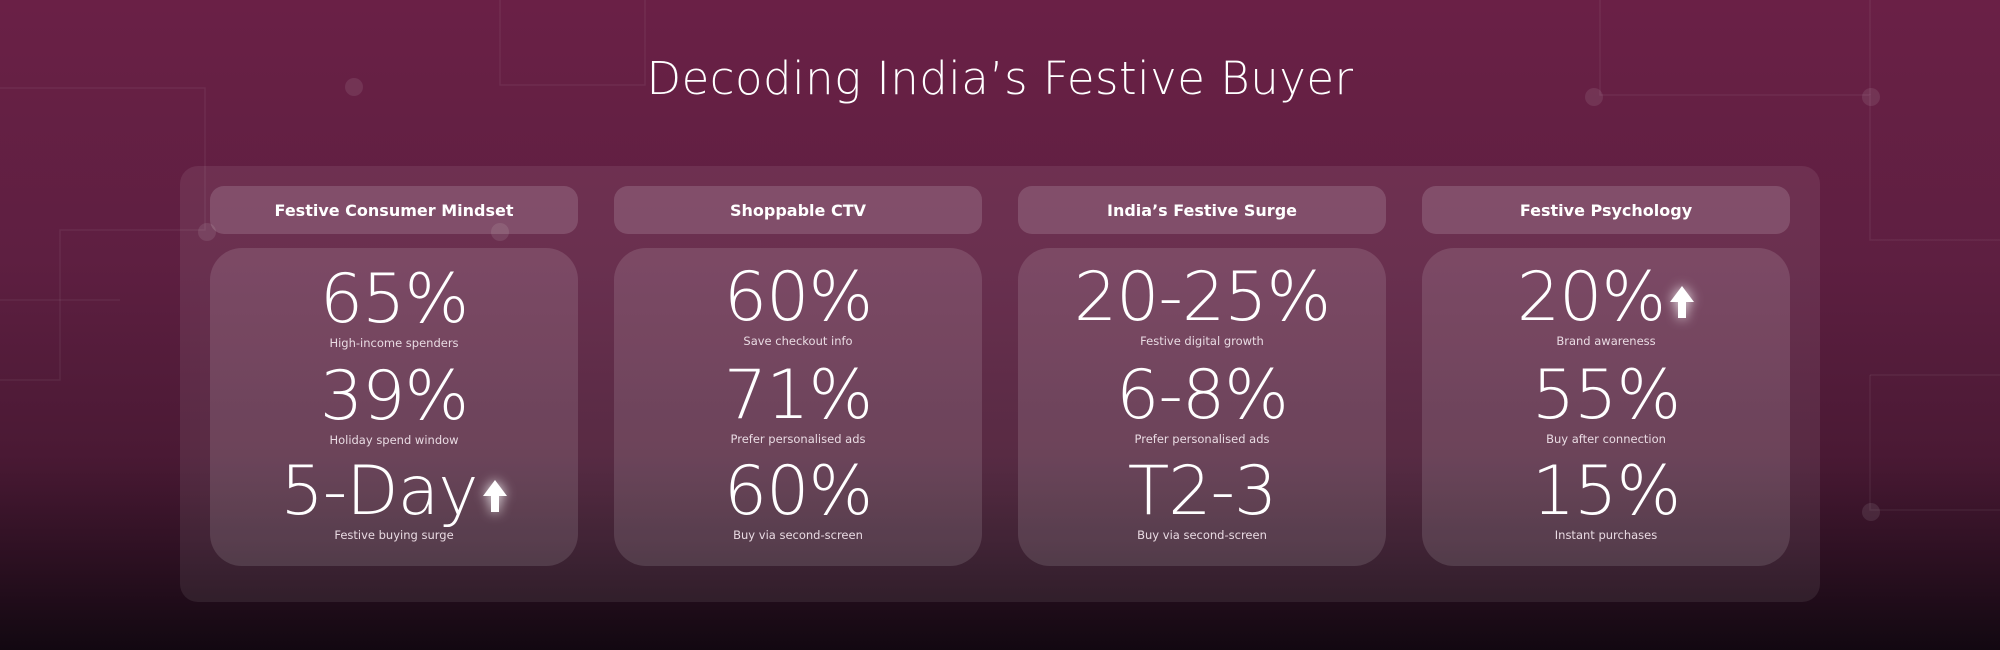 Image resolution: width=2000 pixels, height=650 pixels. What do you see at coordinates (1202, 210) in the screenshot?
I see `column-header: India’s Festive Surge` at bounding box center [1202, 210].